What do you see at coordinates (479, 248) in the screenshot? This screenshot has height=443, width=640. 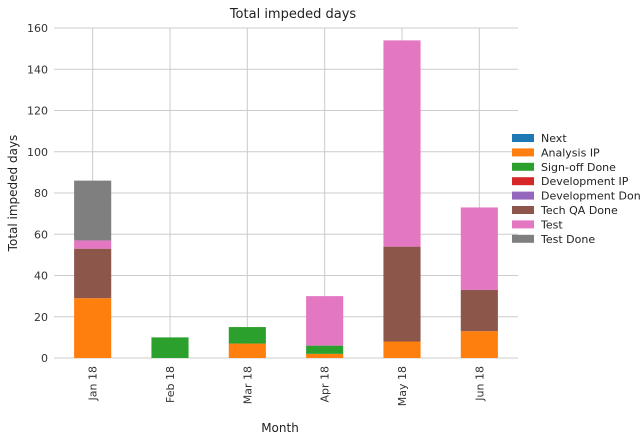 I see `bar-jun-18-test` at bounding box center [479, 248].